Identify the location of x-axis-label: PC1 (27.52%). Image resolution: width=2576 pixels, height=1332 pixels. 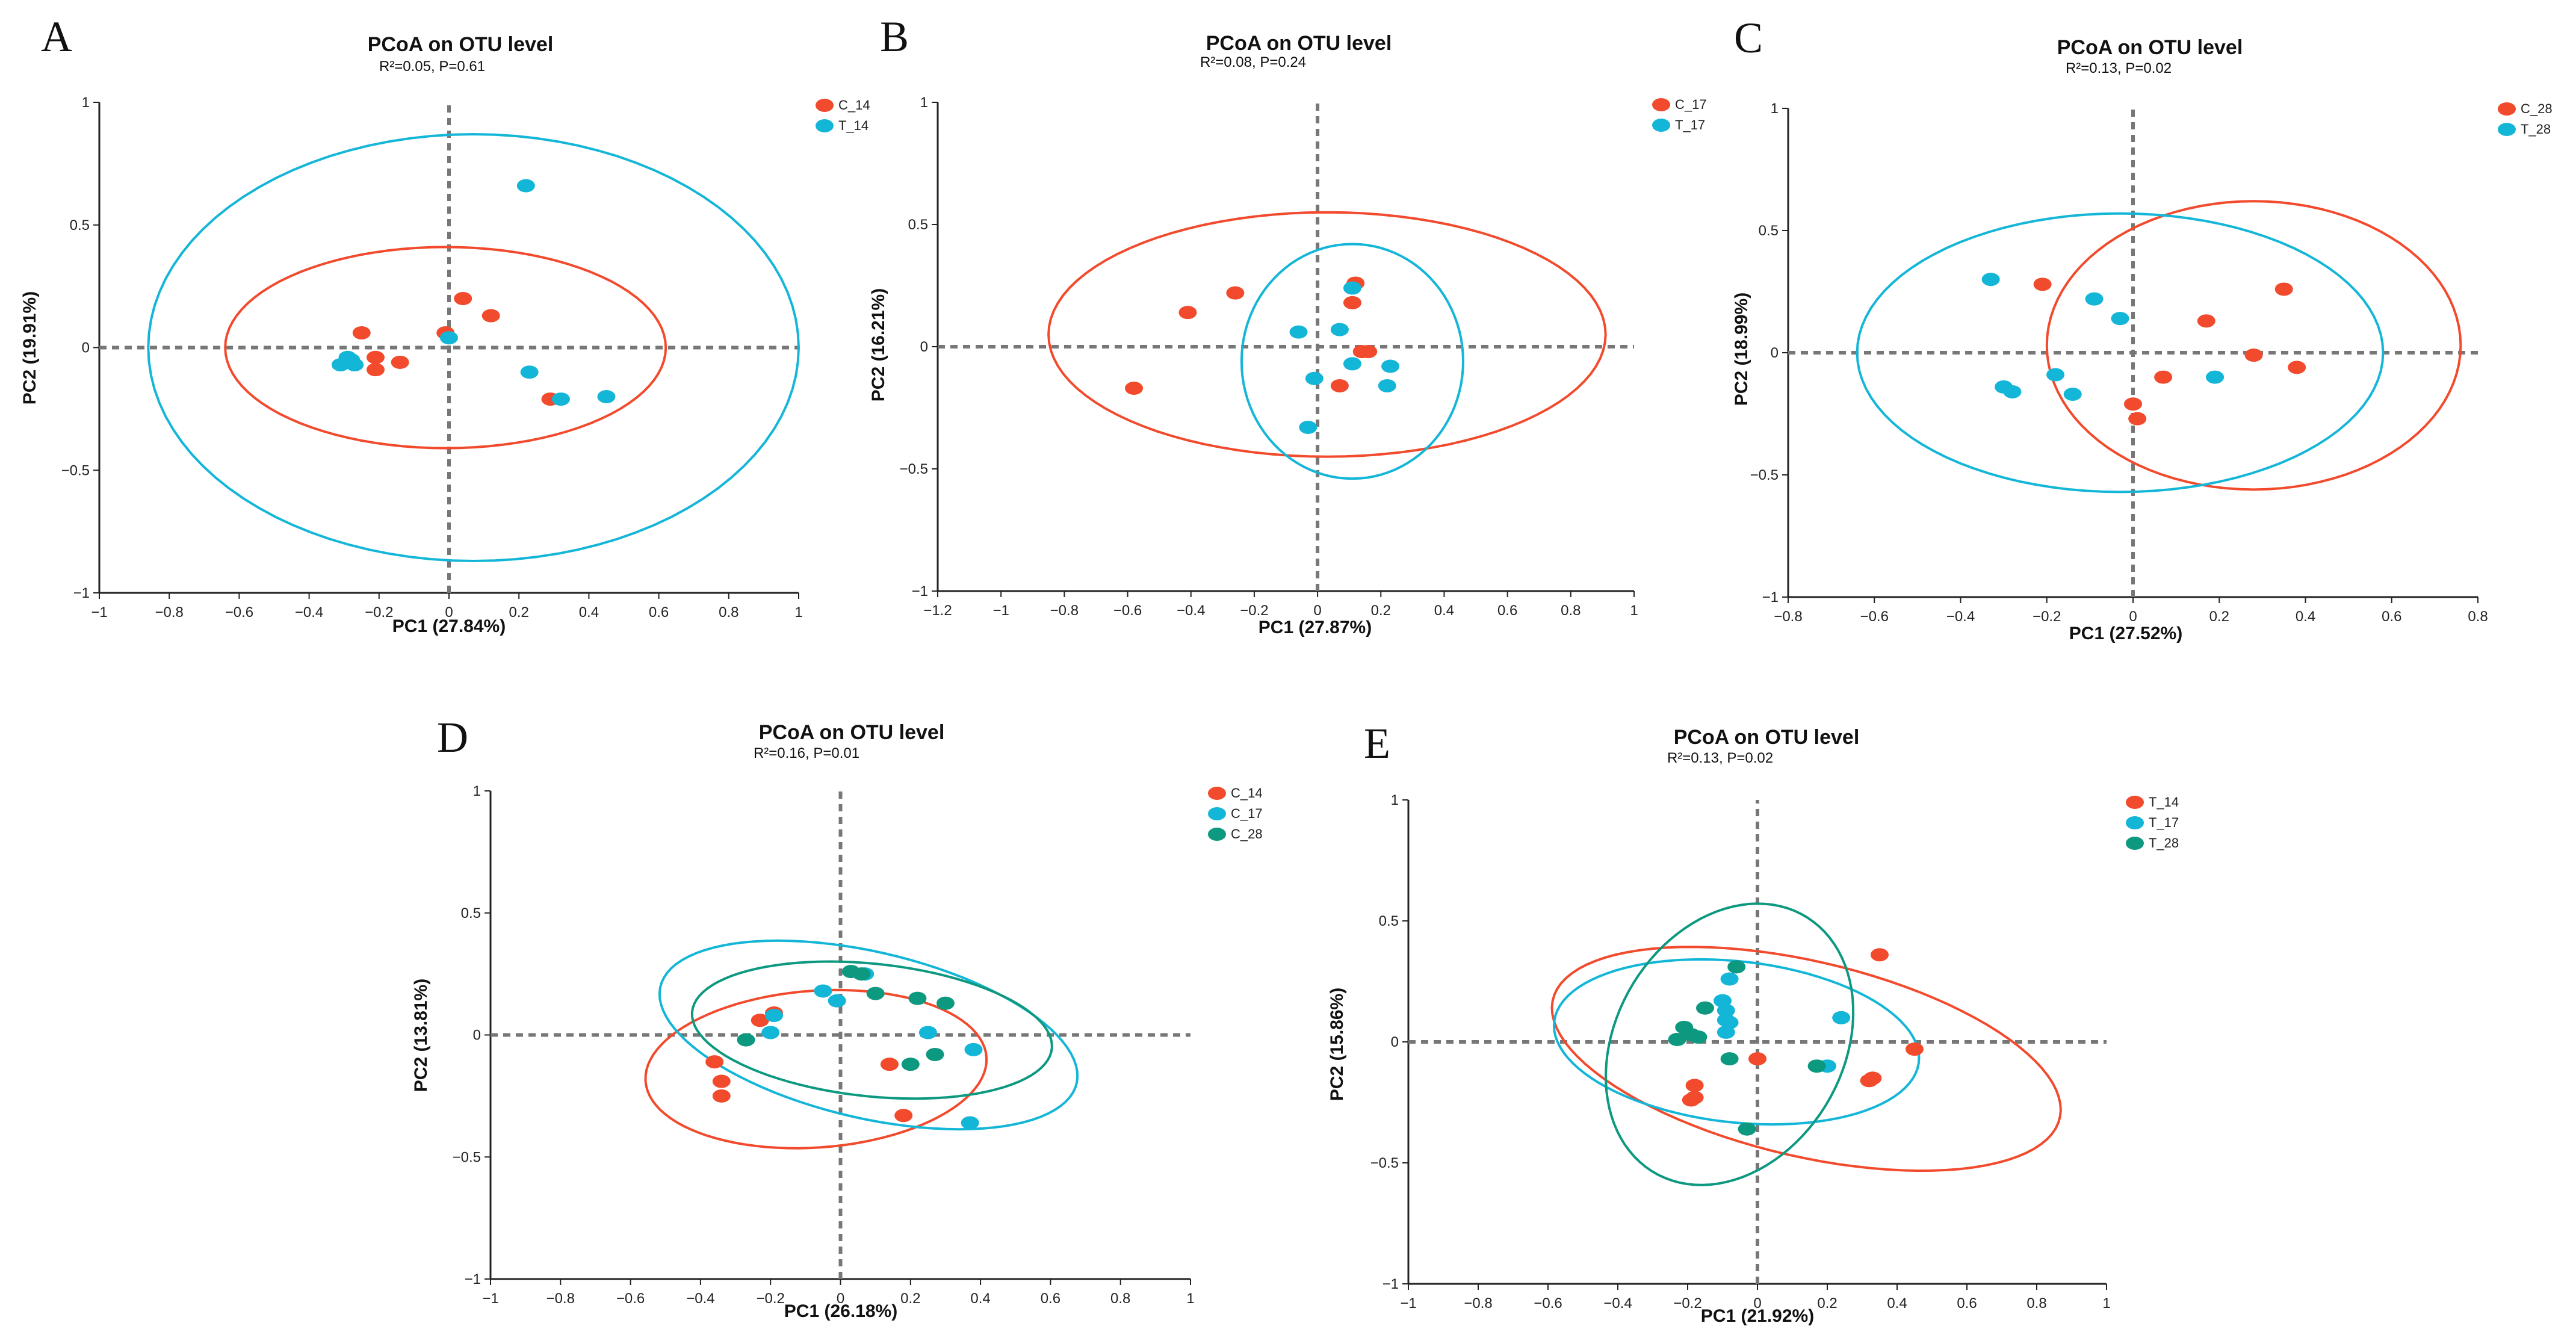
(2126, 633).